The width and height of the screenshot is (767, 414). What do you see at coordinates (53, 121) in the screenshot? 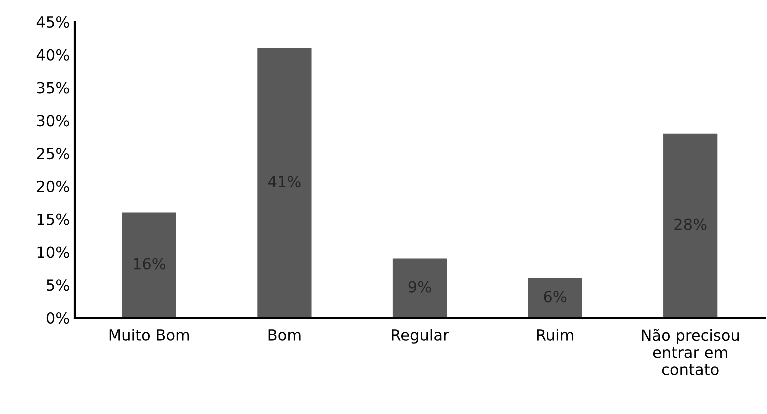
I see `y-tick-label: 30%` at bounding box center [53, 121].